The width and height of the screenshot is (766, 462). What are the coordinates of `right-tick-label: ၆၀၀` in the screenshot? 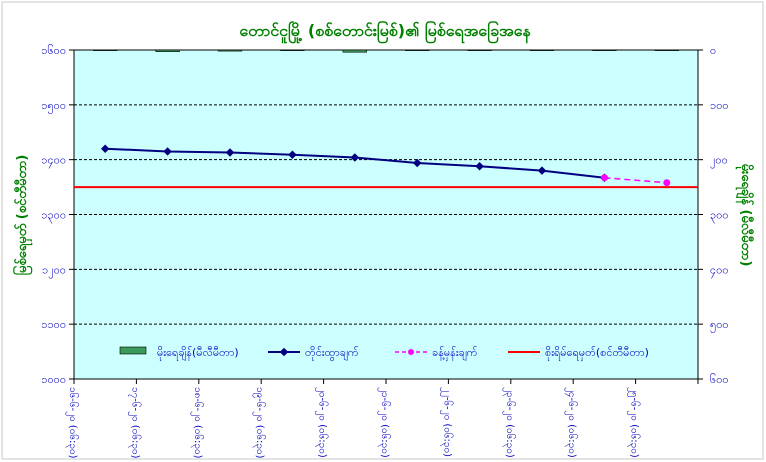 It's located at (719, 379).